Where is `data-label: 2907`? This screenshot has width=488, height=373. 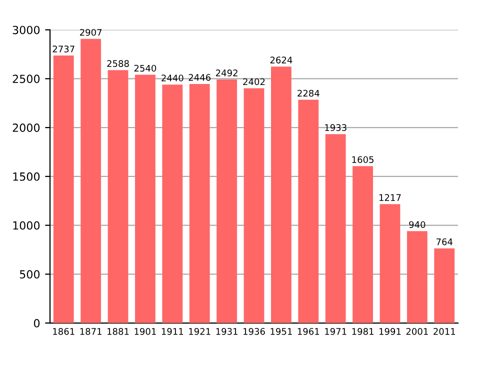 data-label: 2907 is located at coordinates (91, 32).